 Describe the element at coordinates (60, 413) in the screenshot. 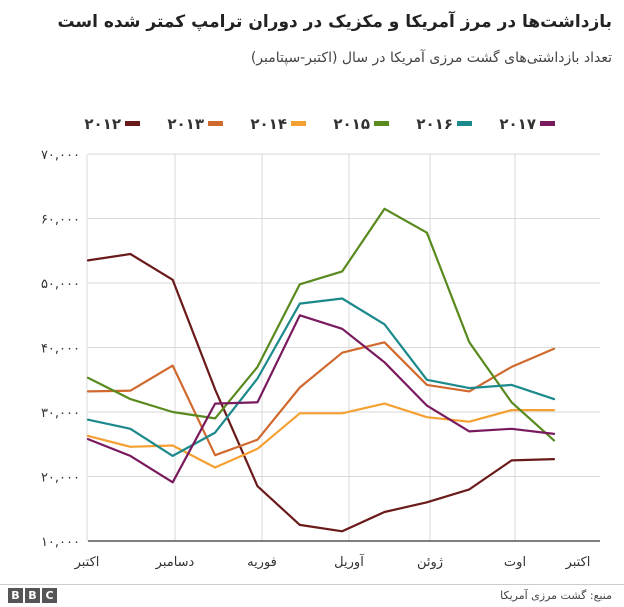

I see `y-tick-label: ۳۰,۰۰۰` at that location.